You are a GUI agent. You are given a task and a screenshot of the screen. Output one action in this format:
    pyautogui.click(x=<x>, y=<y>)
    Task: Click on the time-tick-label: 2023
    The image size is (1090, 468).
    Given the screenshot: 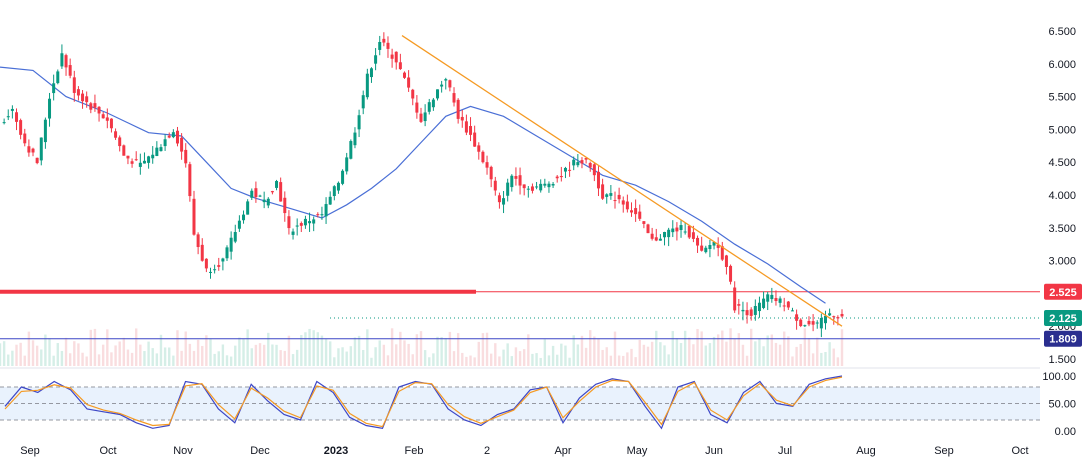 What is the action you would take?
    pyautogui.click(x=336, y=451)
    